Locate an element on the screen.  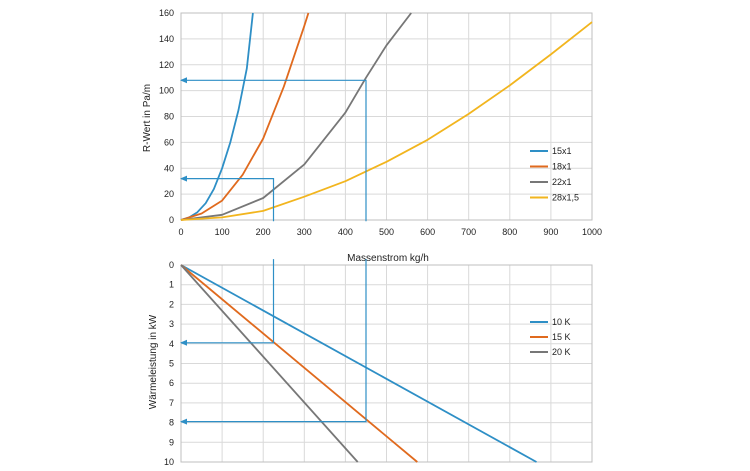
top-x-tick-labels: 0 100 200 300 400 500 600 700 800 900 1000 is located at coordinates (390, 232).